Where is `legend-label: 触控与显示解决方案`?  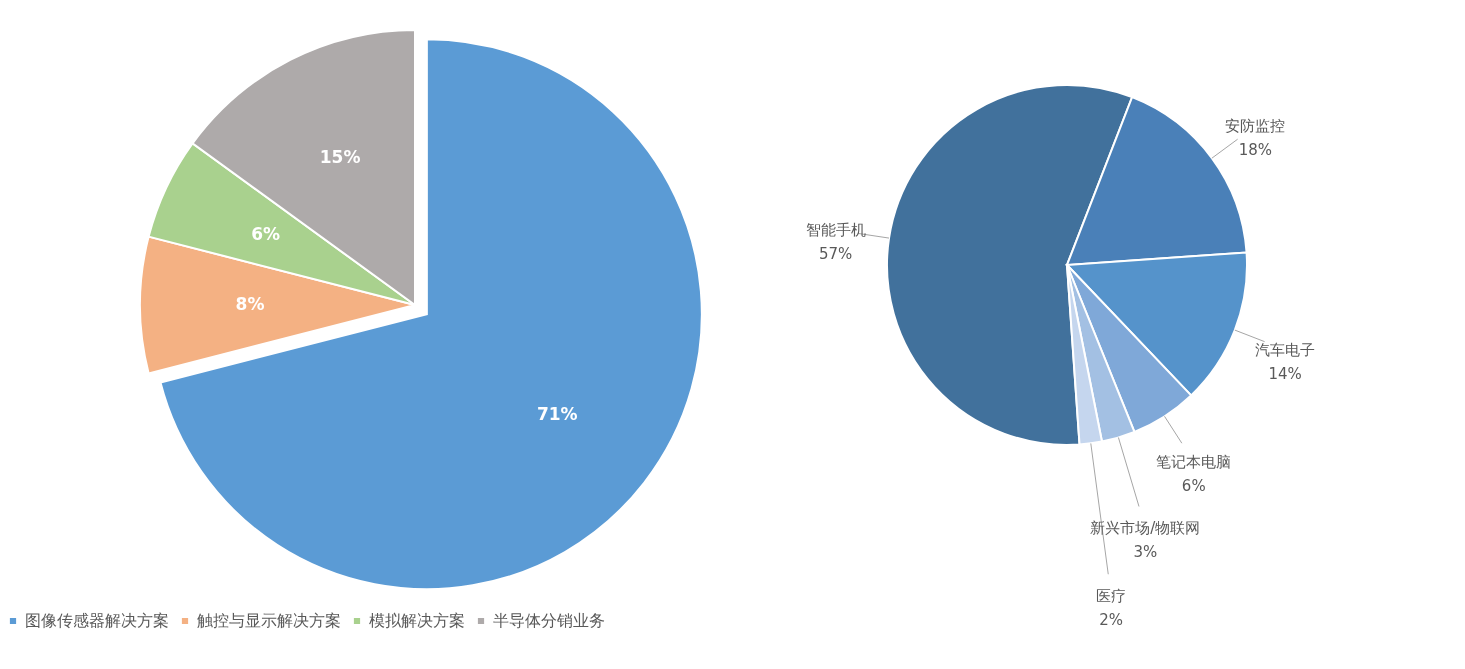 legend-label: 触控与显示解决方案 is located at coordinates (269, 620).